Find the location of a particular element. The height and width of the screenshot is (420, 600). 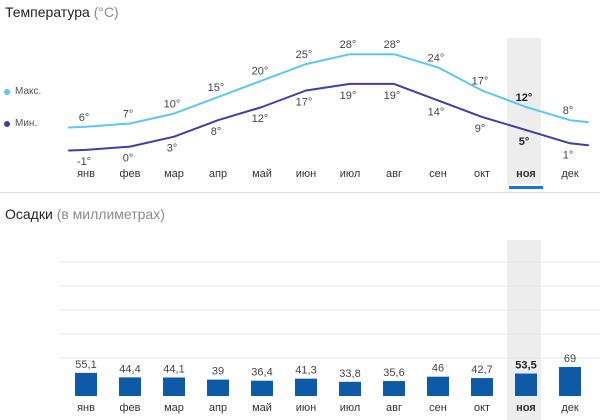

temp-max-label: 15° is located at coordinates (216, 88).